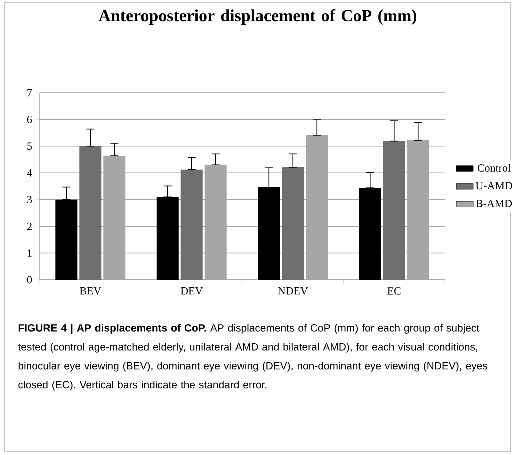 The height and width of the screenshot is (455, 516). Describe the element at coordinates (494, 186) in the screenshot. I see `legend-label: U-AMD` at that location.